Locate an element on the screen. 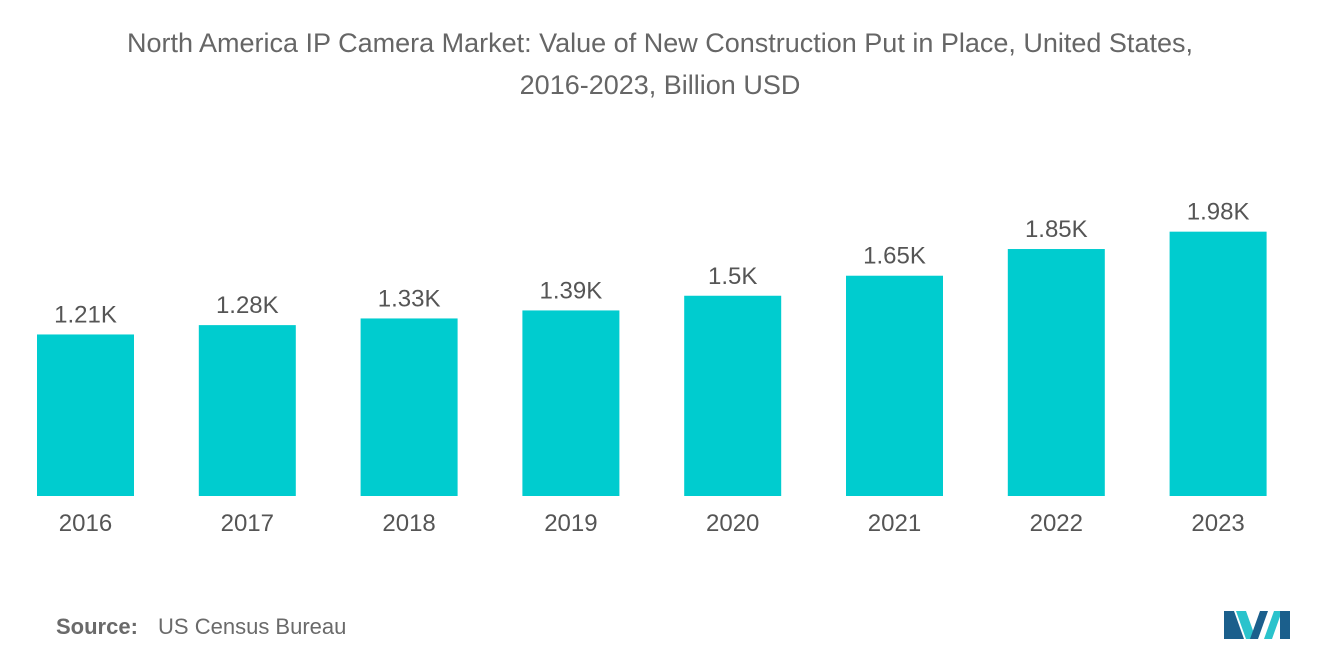 The height and width of the screenshot is (665, 1320). data-label-2020: 1.5K is located at coordinates (732, 276).